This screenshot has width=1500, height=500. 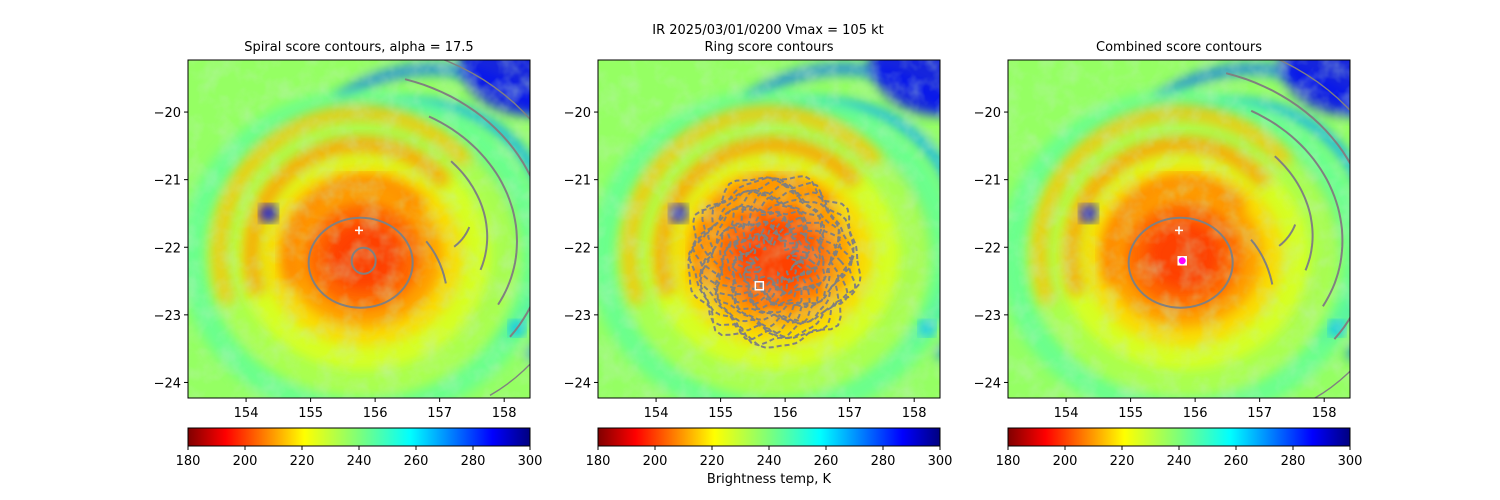 I want to click on panel-title-combined: Combined score contours, so click(x=1179, y=47).